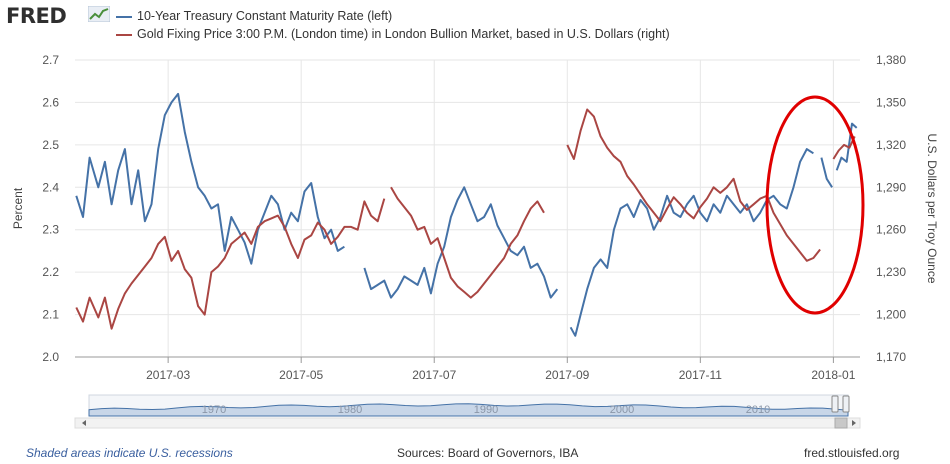 The width and height of the screenshot is (950, 464). Describe the element at coordinates (124, 16) in the screenshot. I see `legend-swatch-treasury` at that location.